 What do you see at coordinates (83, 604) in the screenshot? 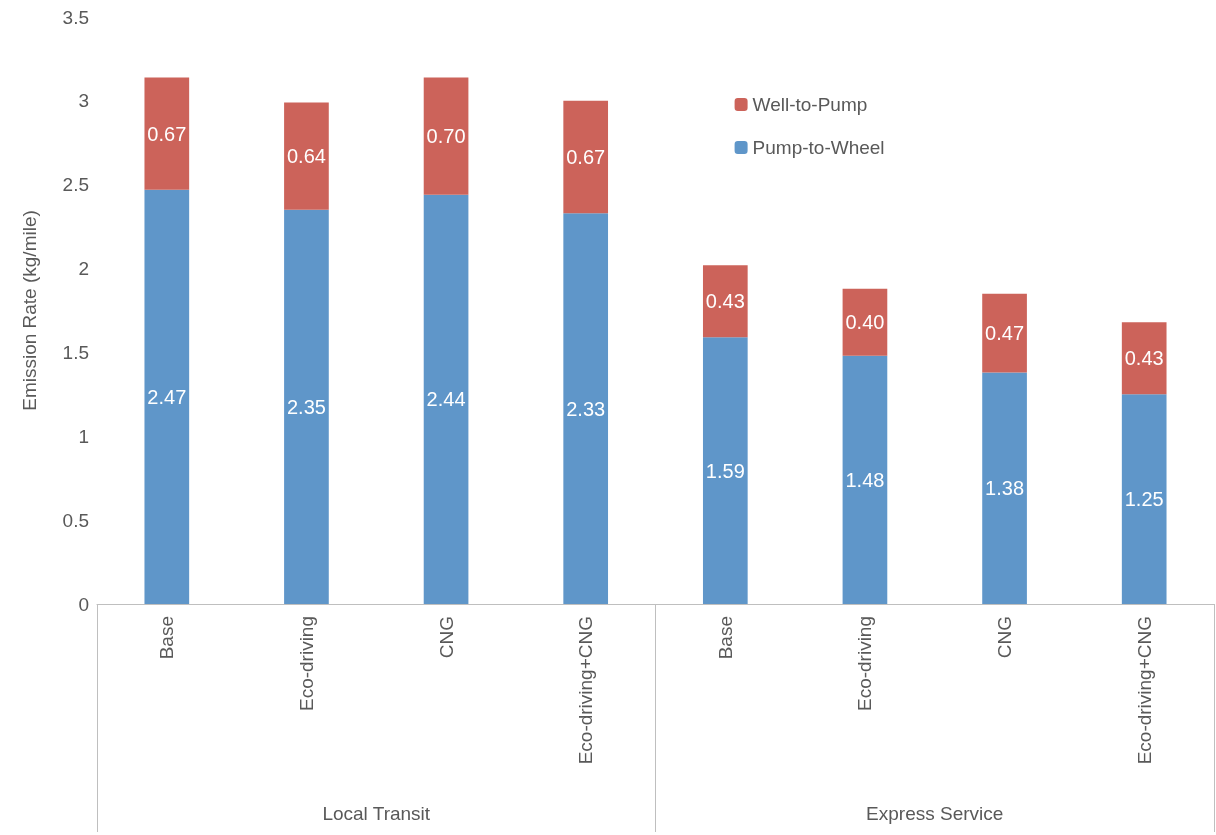
I see `y-tick-label: 0` at bounding box center [83, 604].